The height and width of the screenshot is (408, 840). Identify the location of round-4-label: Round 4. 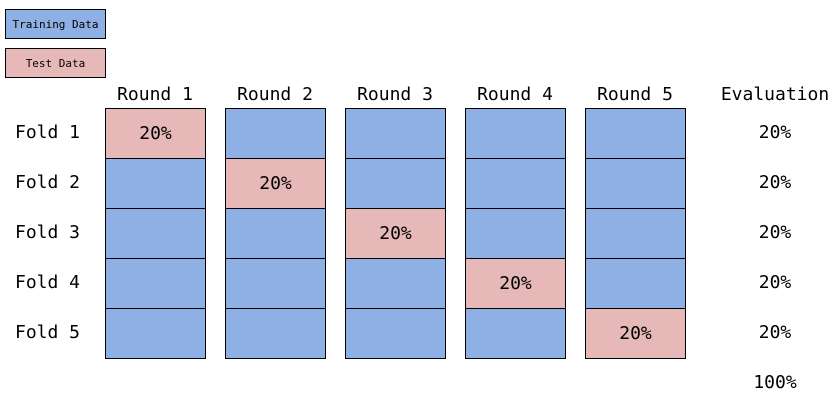
(515, 94).